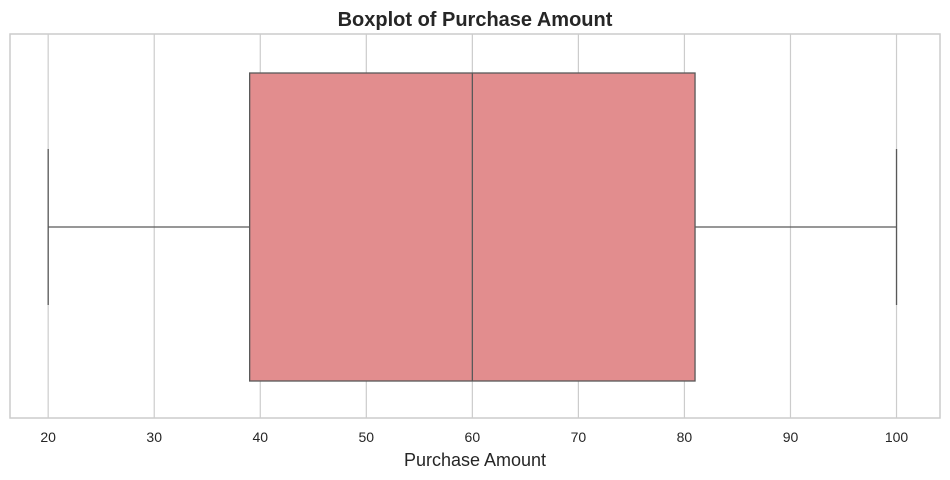 The image size is (950, 480). I want to click on x-tick-label-40: 40, so click(260, 437).